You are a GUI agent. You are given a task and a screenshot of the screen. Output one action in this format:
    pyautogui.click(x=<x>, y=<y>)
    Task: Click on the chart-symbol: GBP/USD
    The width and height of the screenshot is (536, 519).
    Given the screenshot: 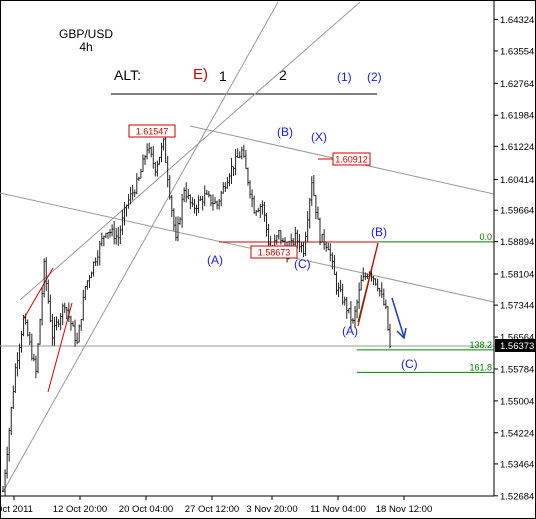 What is the action you would take?
    pyautogui.click(x=86, y=34)
    